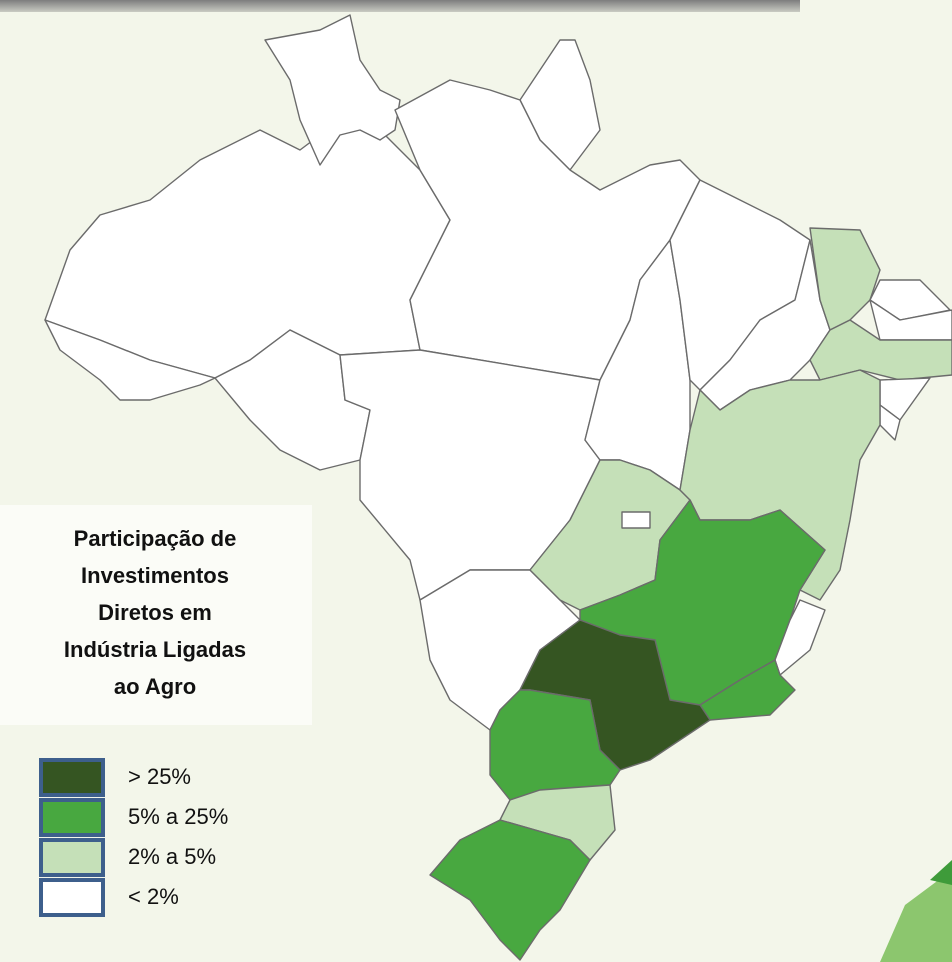 The height and width of the screenshot is (962, 952). What do you see at coordinates (155, 575) in the screenshot?
I see `legend-title: Investimentos` at bounding box center [155, 575].